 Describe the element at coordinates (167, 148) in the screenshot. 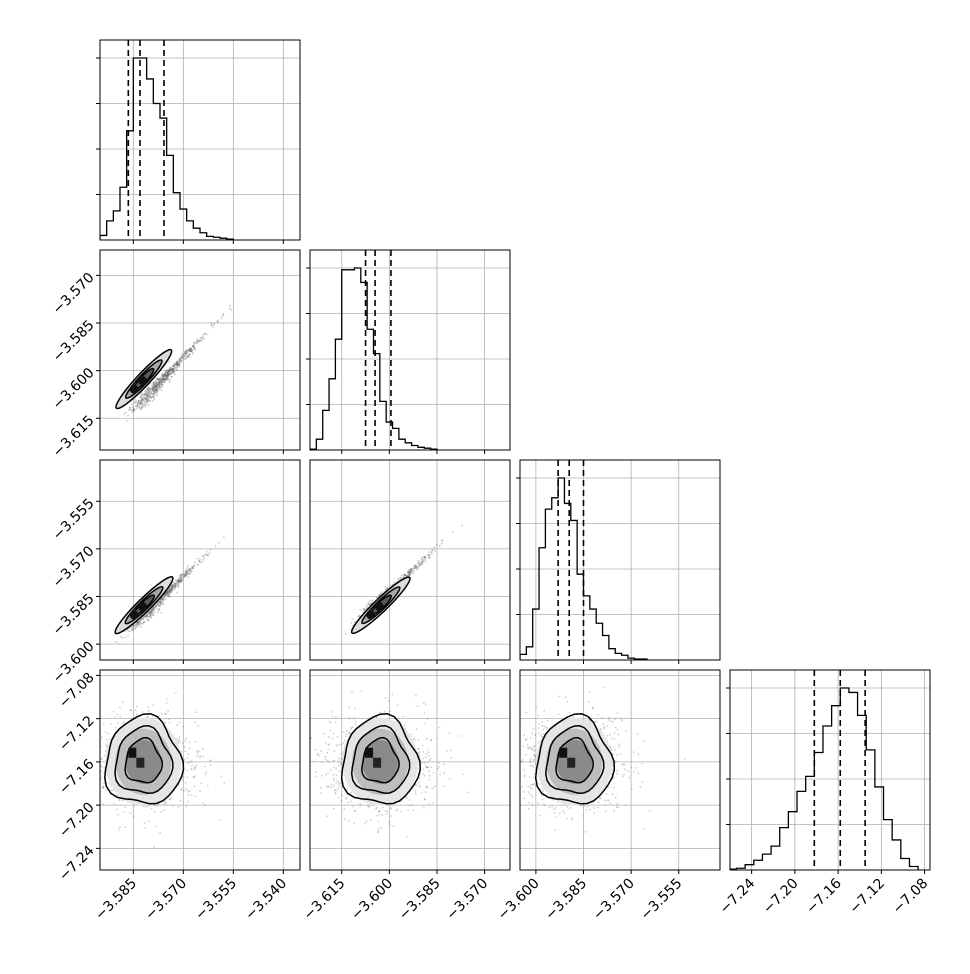

I see `histogram-step` at that location.